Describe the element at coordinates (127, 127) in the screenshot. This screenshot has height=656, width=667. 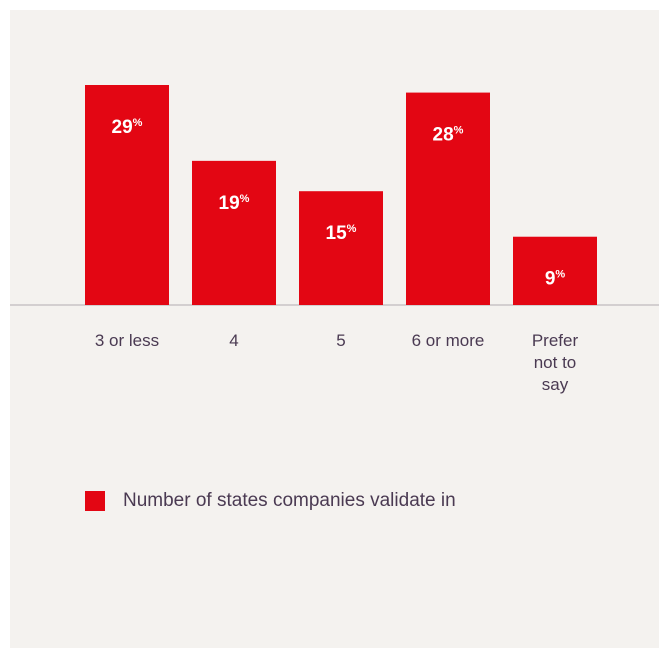
I see `data-label-1: 29%` at that location.